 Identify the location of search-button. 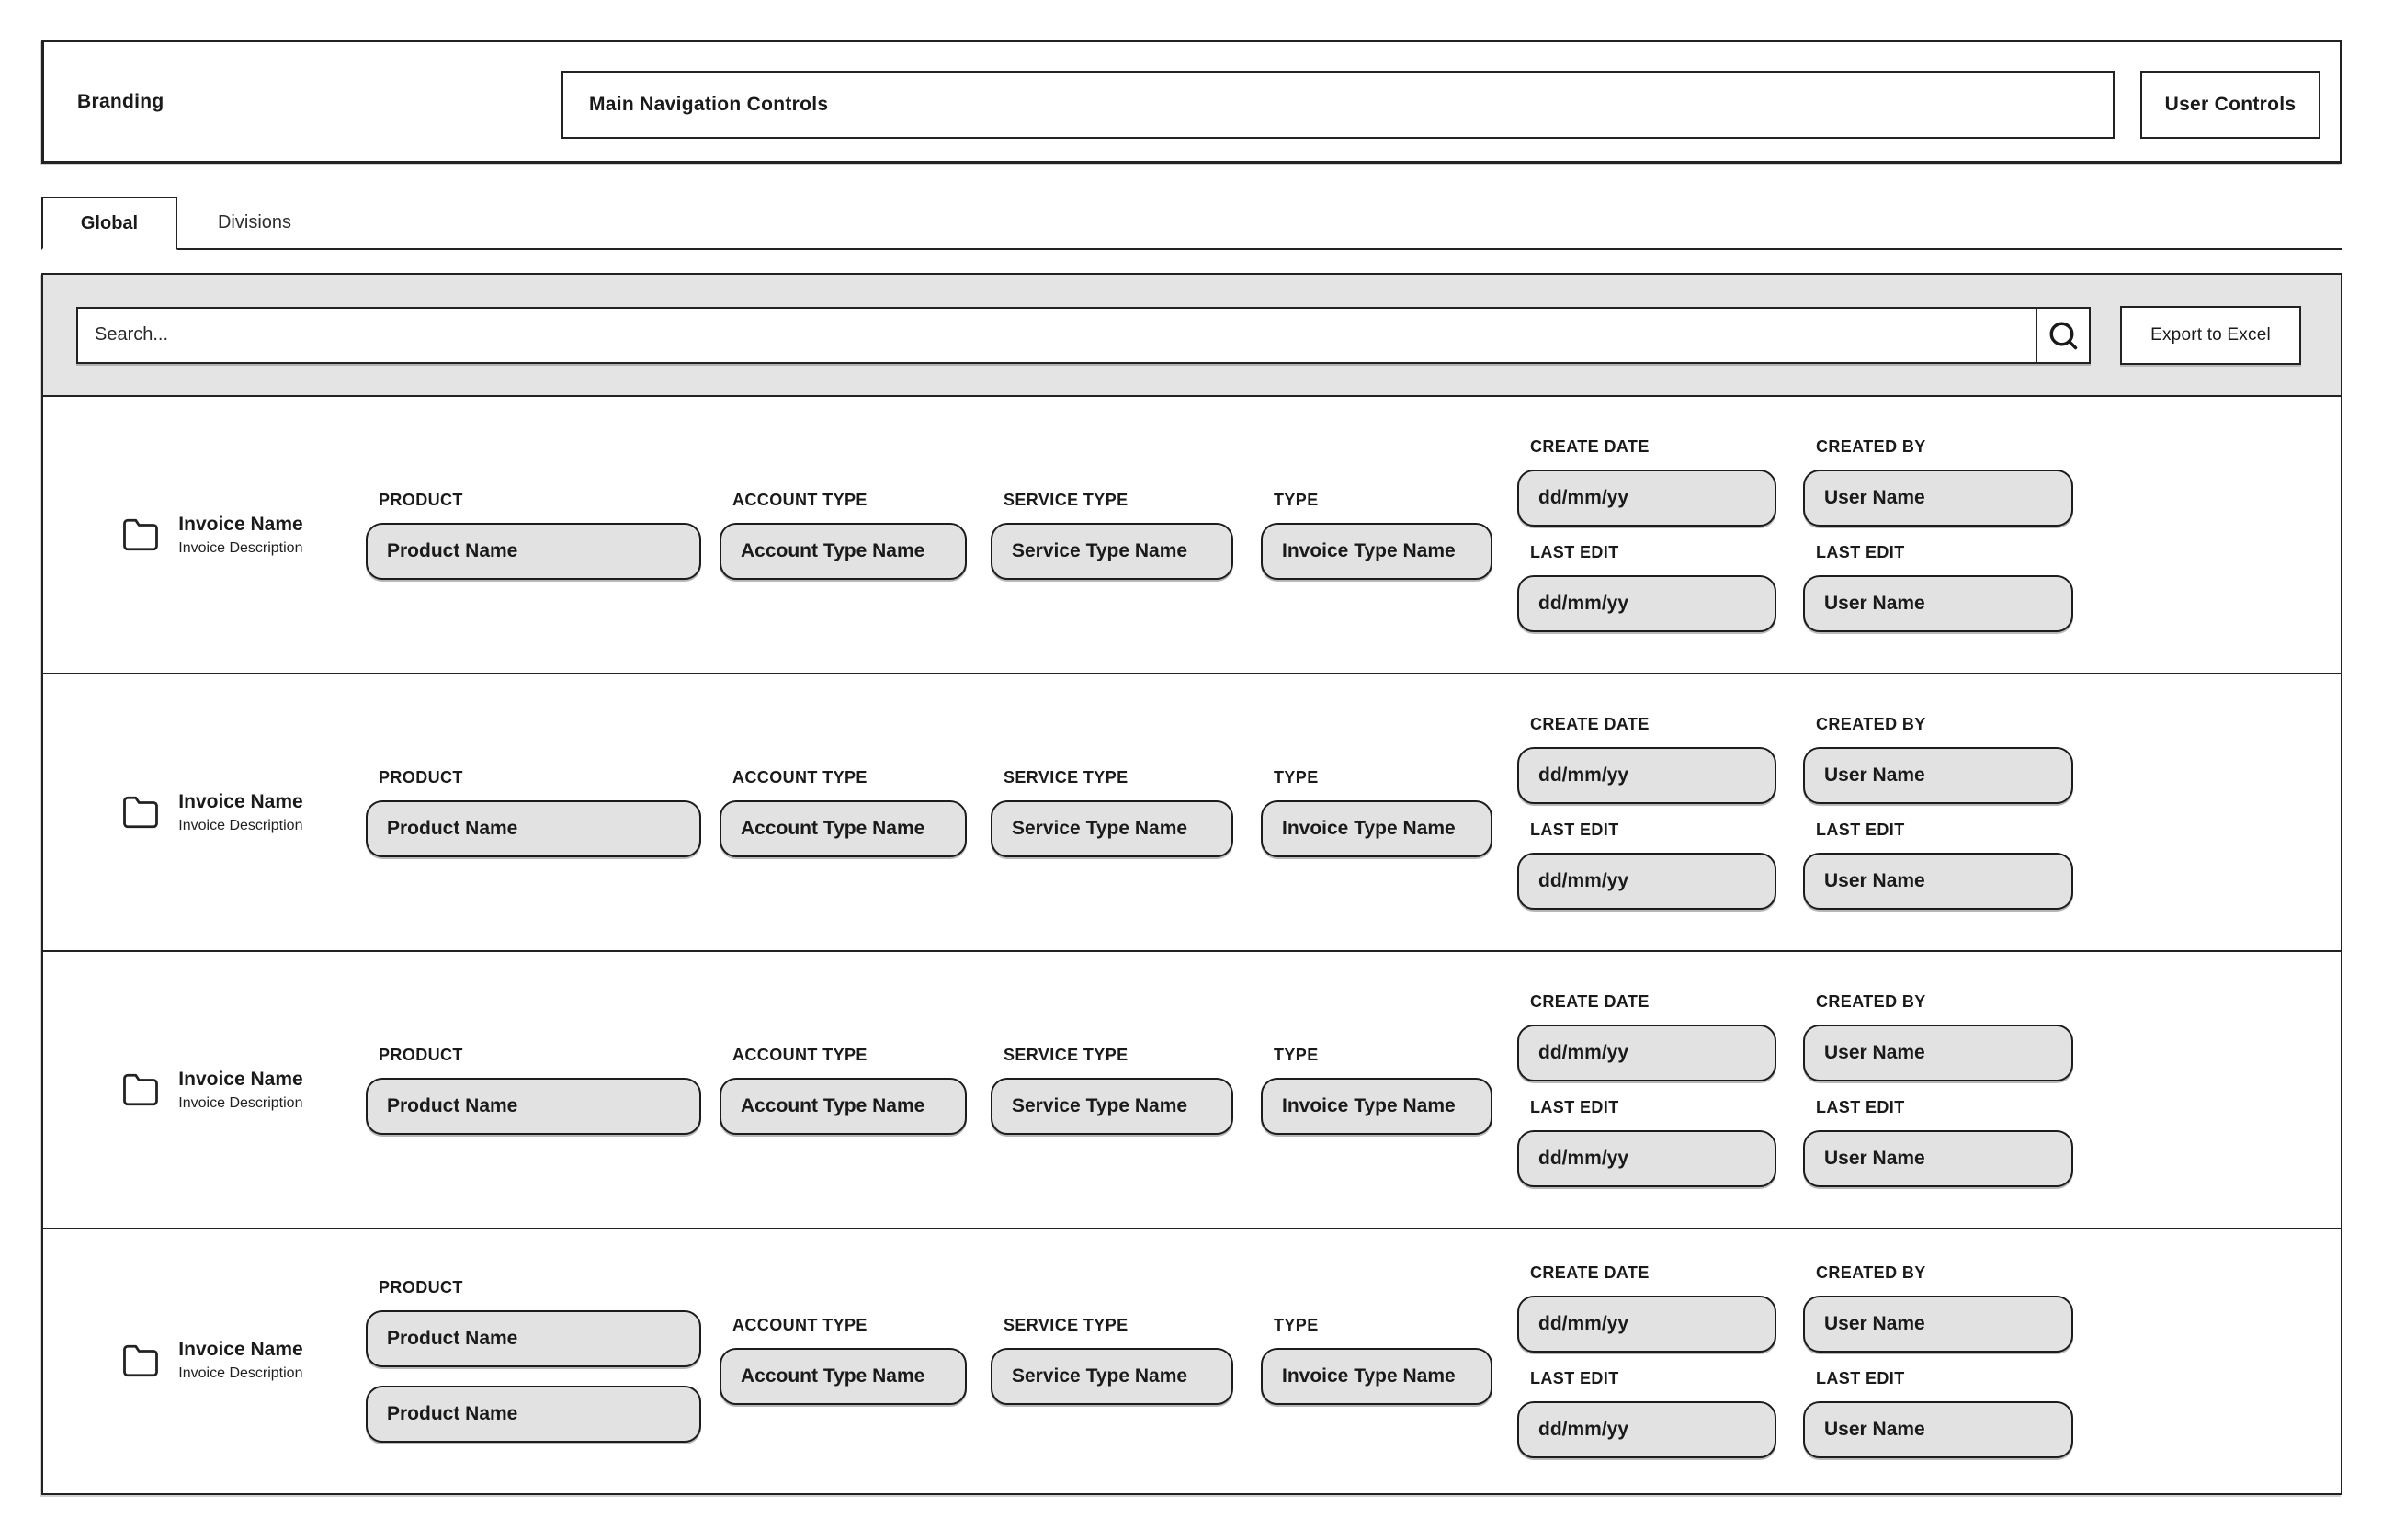
(2063, 335).